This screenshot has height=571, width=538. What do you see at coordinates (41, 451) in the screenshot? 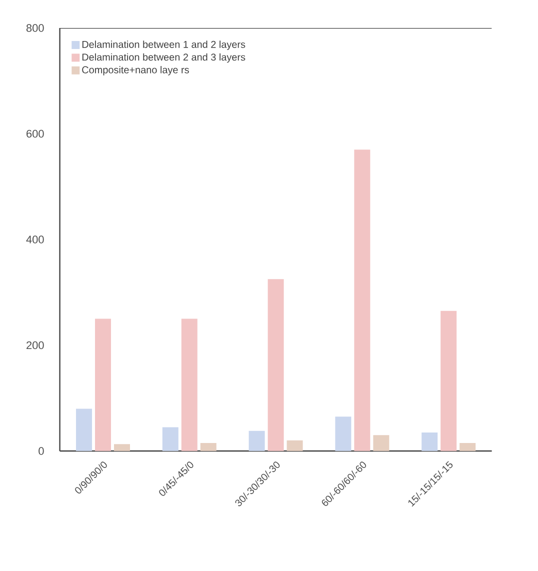
I see `y-tick-label: 0` at bounding box center [41, 451].